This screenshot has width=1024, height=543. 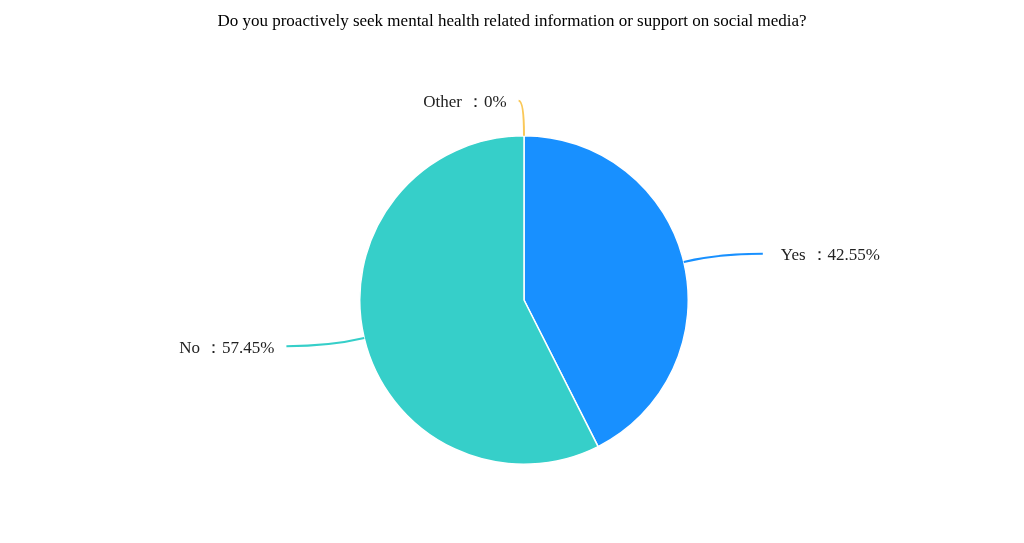 I want to click on text: ：0%, so click(x=486, y=102).